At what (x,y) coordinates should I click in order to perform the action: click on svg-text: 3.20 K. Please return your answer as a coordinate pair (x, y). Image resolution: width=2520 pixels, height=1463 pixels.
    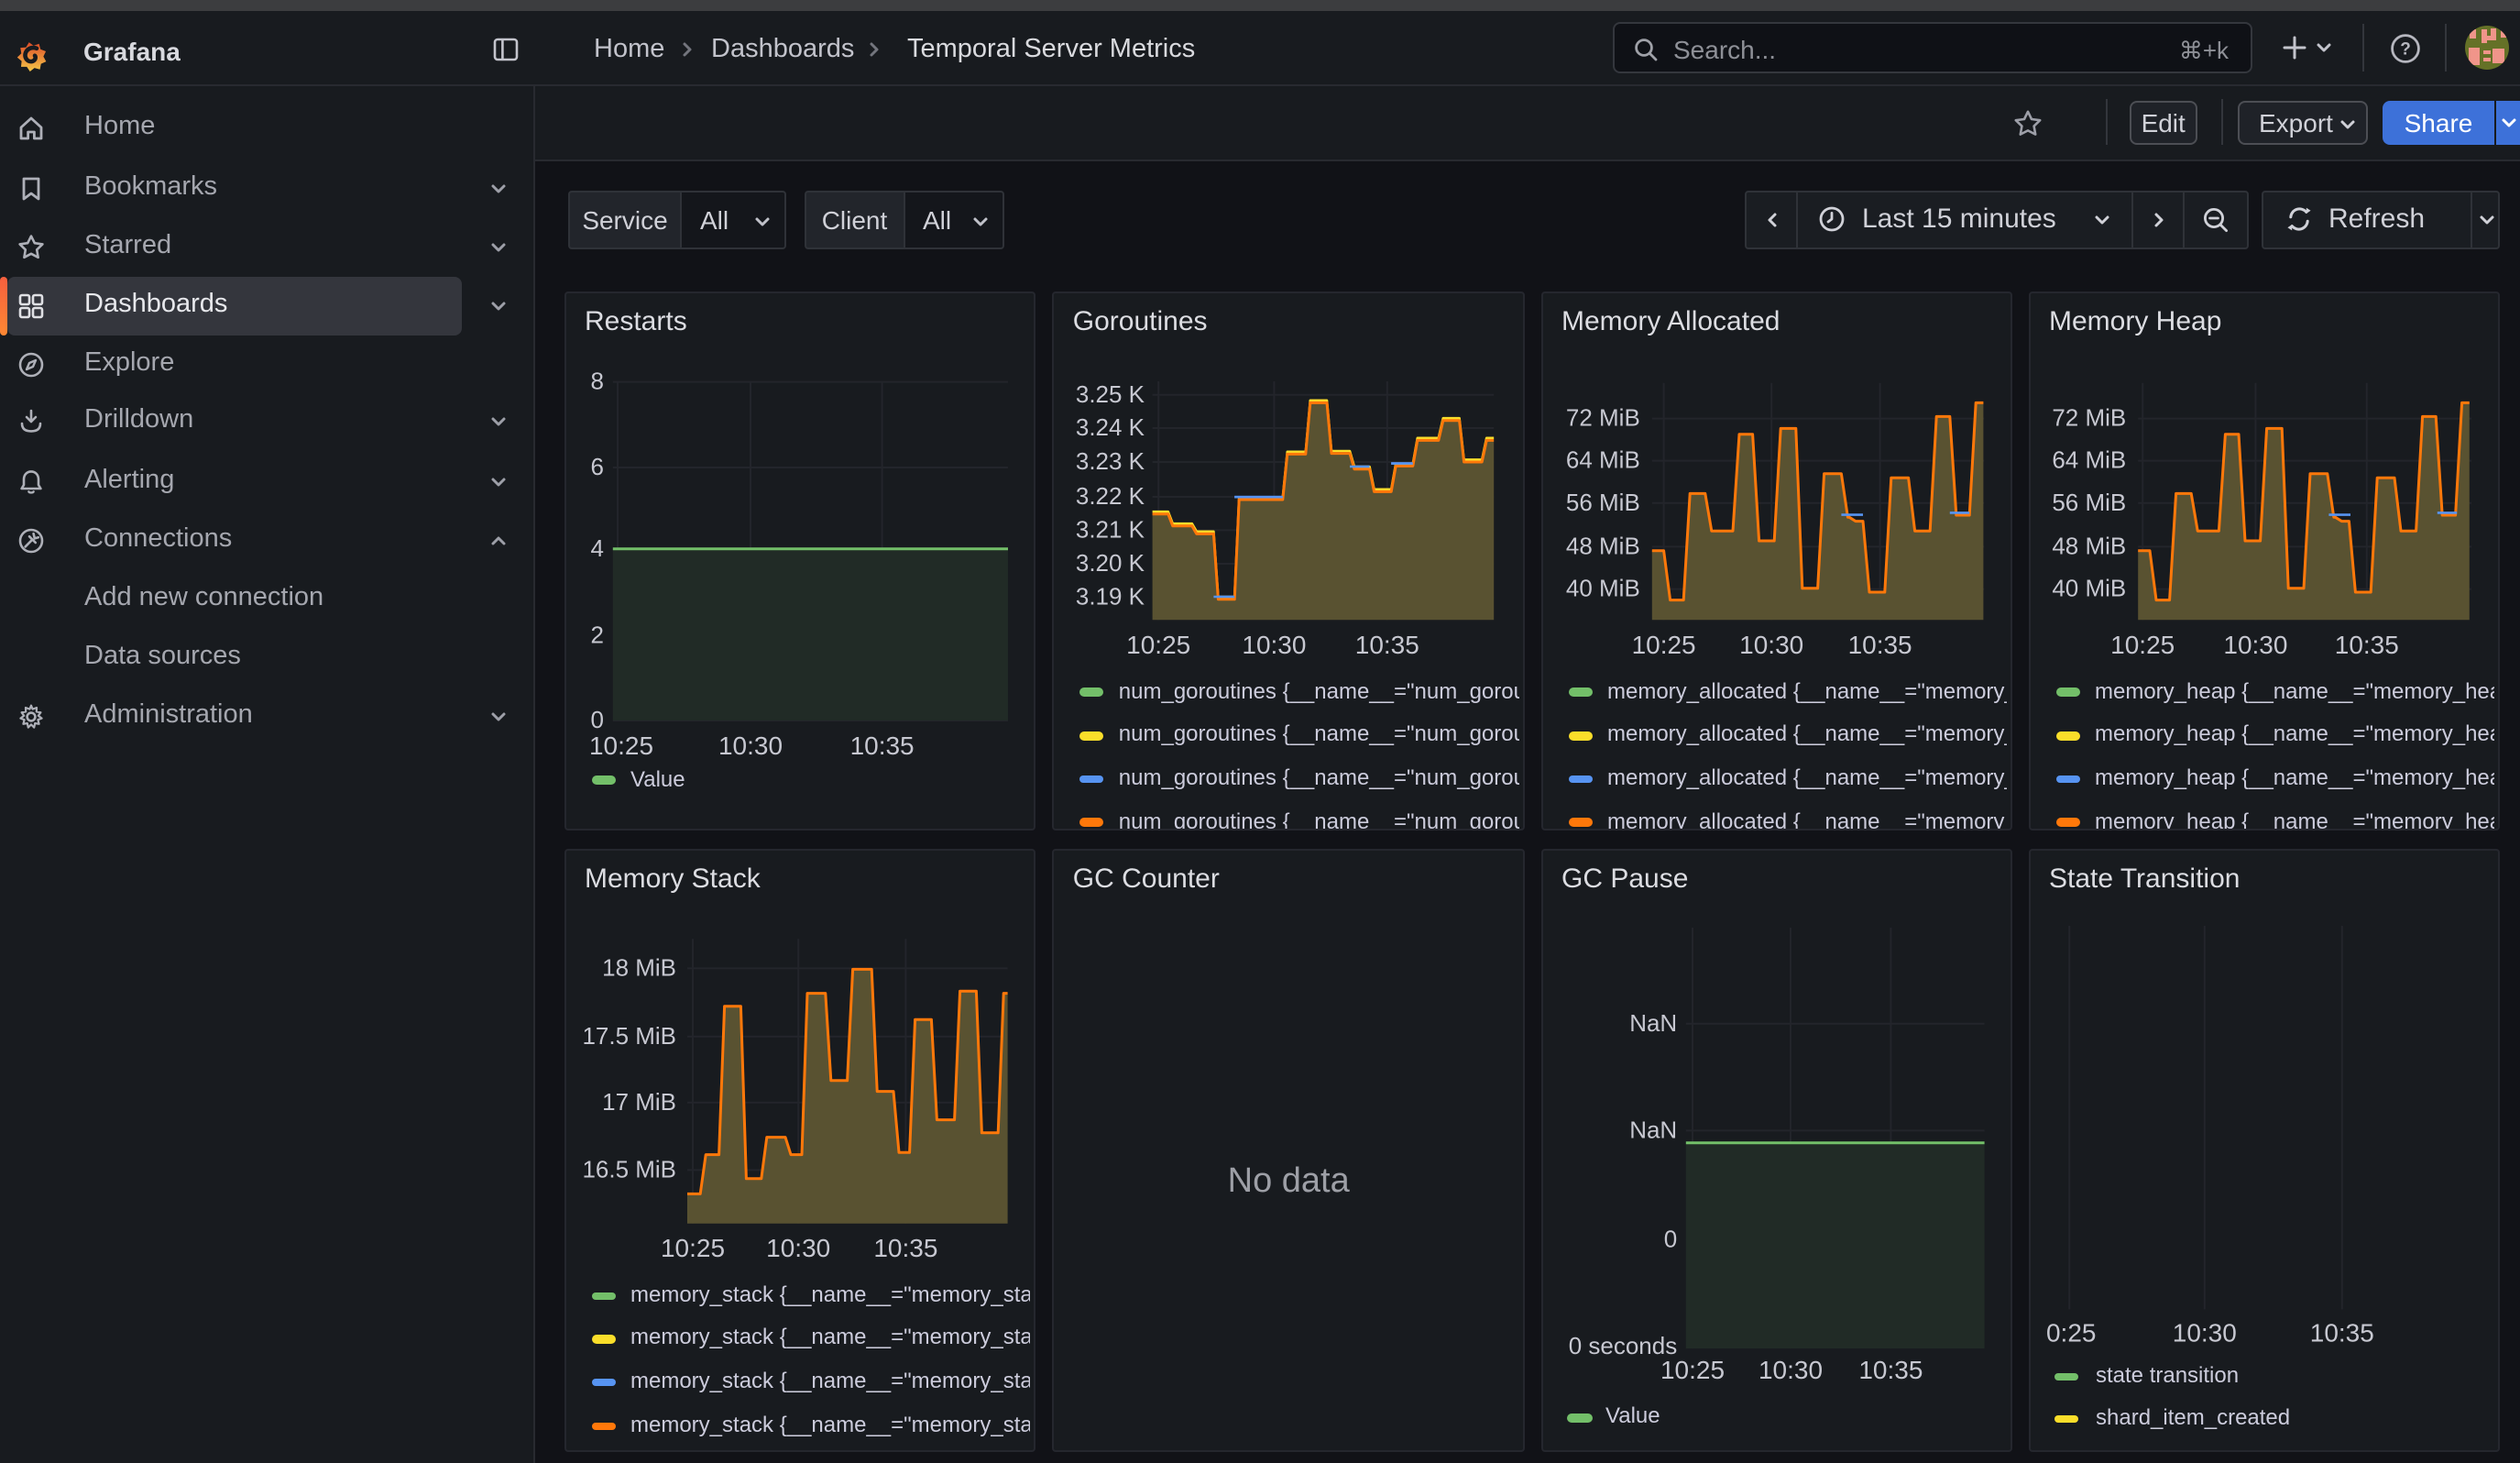
    Looking at the image, I should click on (1111, 562).